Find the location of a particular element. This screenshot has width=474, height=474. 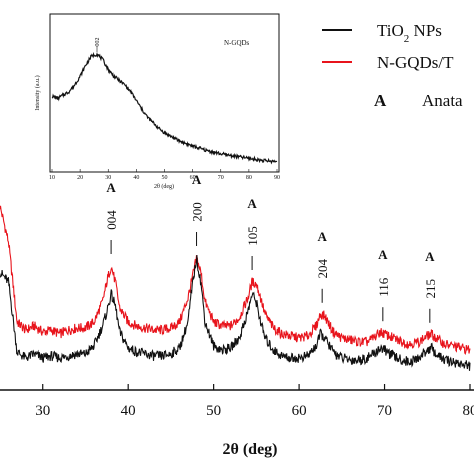

inset-y-axis-title: Intensity (a.u.) is located at coordinates (37, 92).